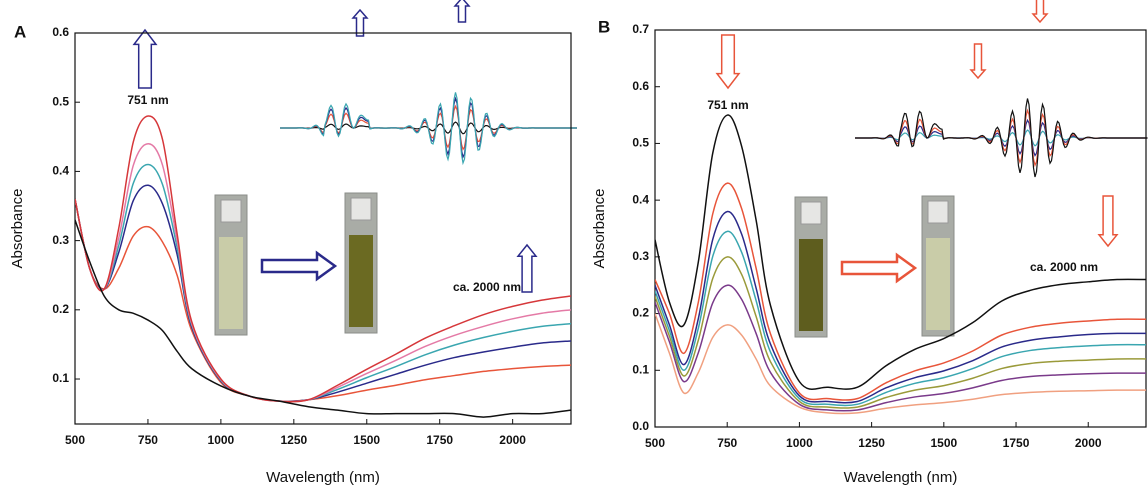 This screenshot has height=487, width=1148. What do you see at coordinates (20, 31) in the screenshot?
I see `panel-label: A` at bounding box center [20, 31].